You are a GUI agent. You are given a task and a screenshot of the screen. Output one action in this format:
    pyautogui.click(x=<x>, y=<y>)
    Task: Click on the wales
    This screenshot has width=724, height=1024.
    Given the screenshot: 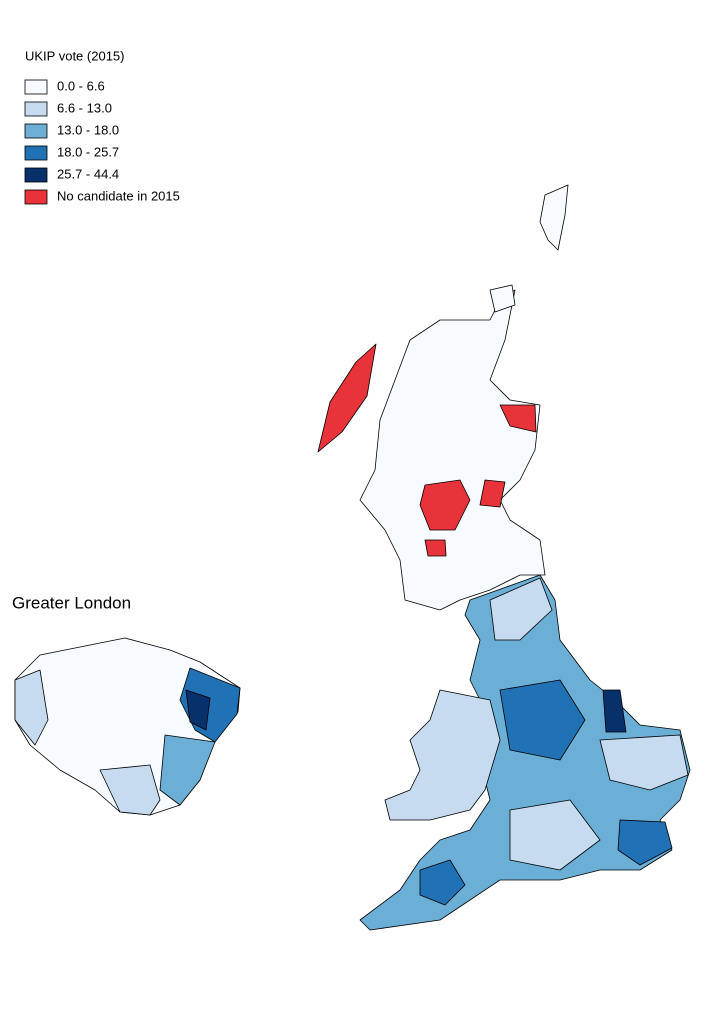 What is the action you would take?
    pyautogui.click(x=442, y=755)
    